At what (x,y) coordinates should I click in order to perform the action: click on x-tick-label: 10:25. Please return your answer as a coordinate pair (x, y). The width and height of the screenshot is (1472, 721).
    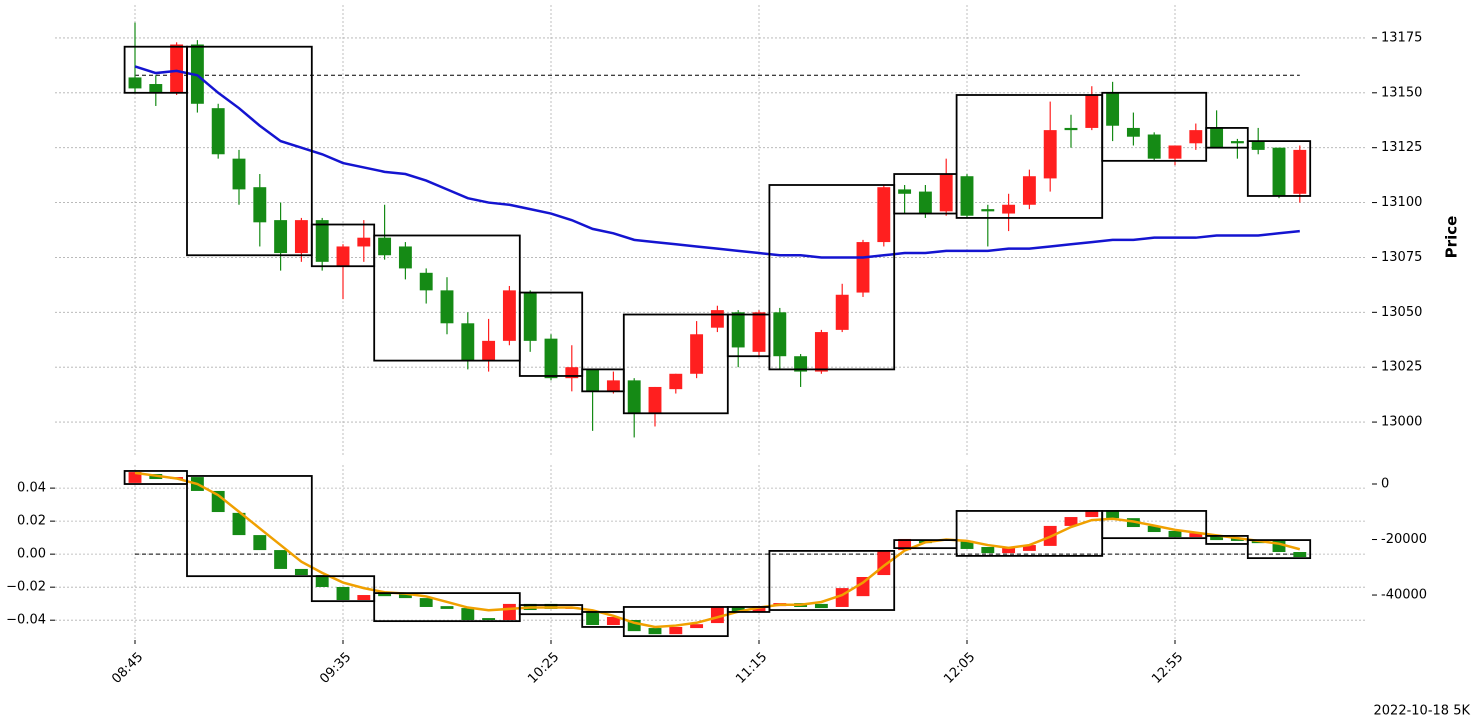
    Looking at the image, I should click on (543, 668).